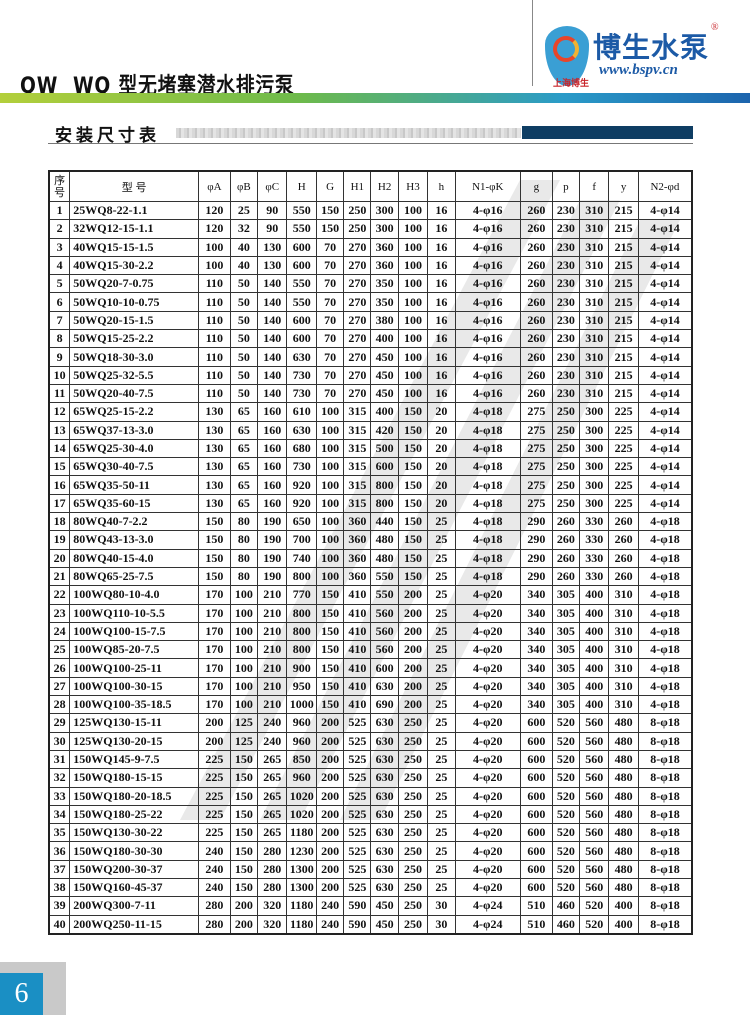  I want to click on model-cell: 80WQ43-13-3.0, so click(134, 540).